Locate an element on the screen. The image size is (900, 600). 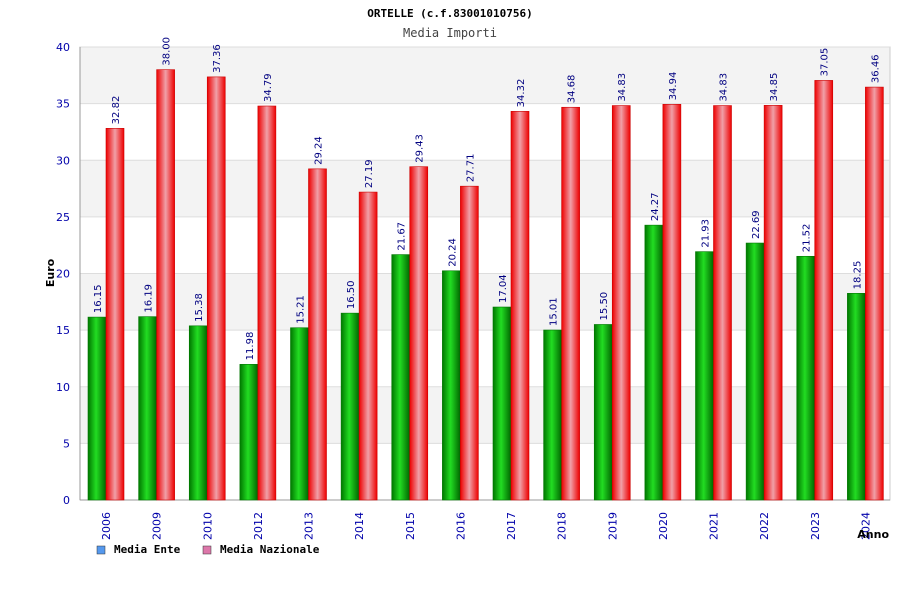
bar-media-nazionale-2012 is located at coordinates (267, 303).